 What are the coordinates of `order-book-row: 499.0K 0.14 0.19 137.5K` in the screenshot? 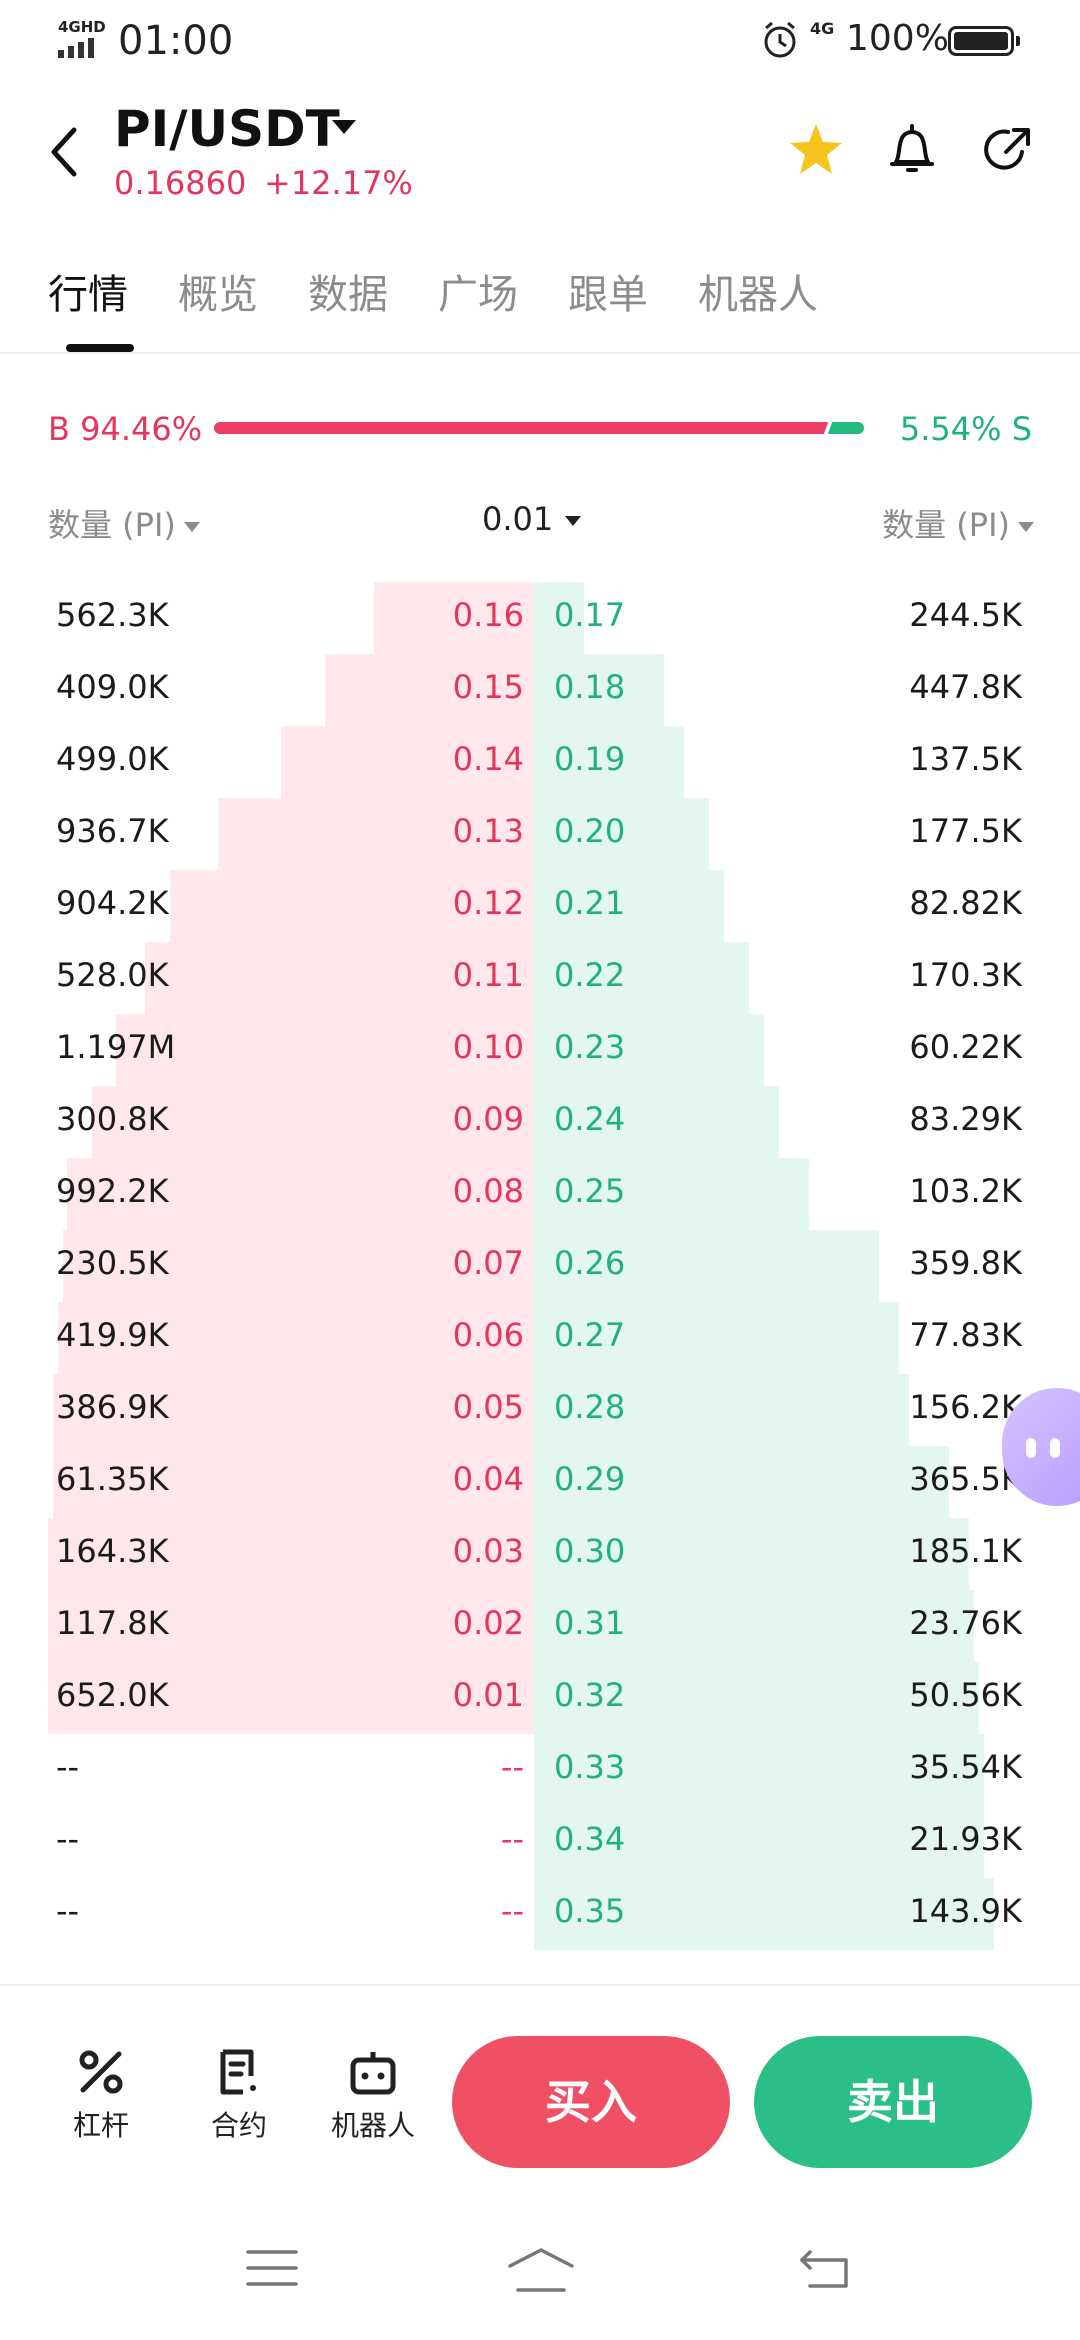 It's located at (540, 762).